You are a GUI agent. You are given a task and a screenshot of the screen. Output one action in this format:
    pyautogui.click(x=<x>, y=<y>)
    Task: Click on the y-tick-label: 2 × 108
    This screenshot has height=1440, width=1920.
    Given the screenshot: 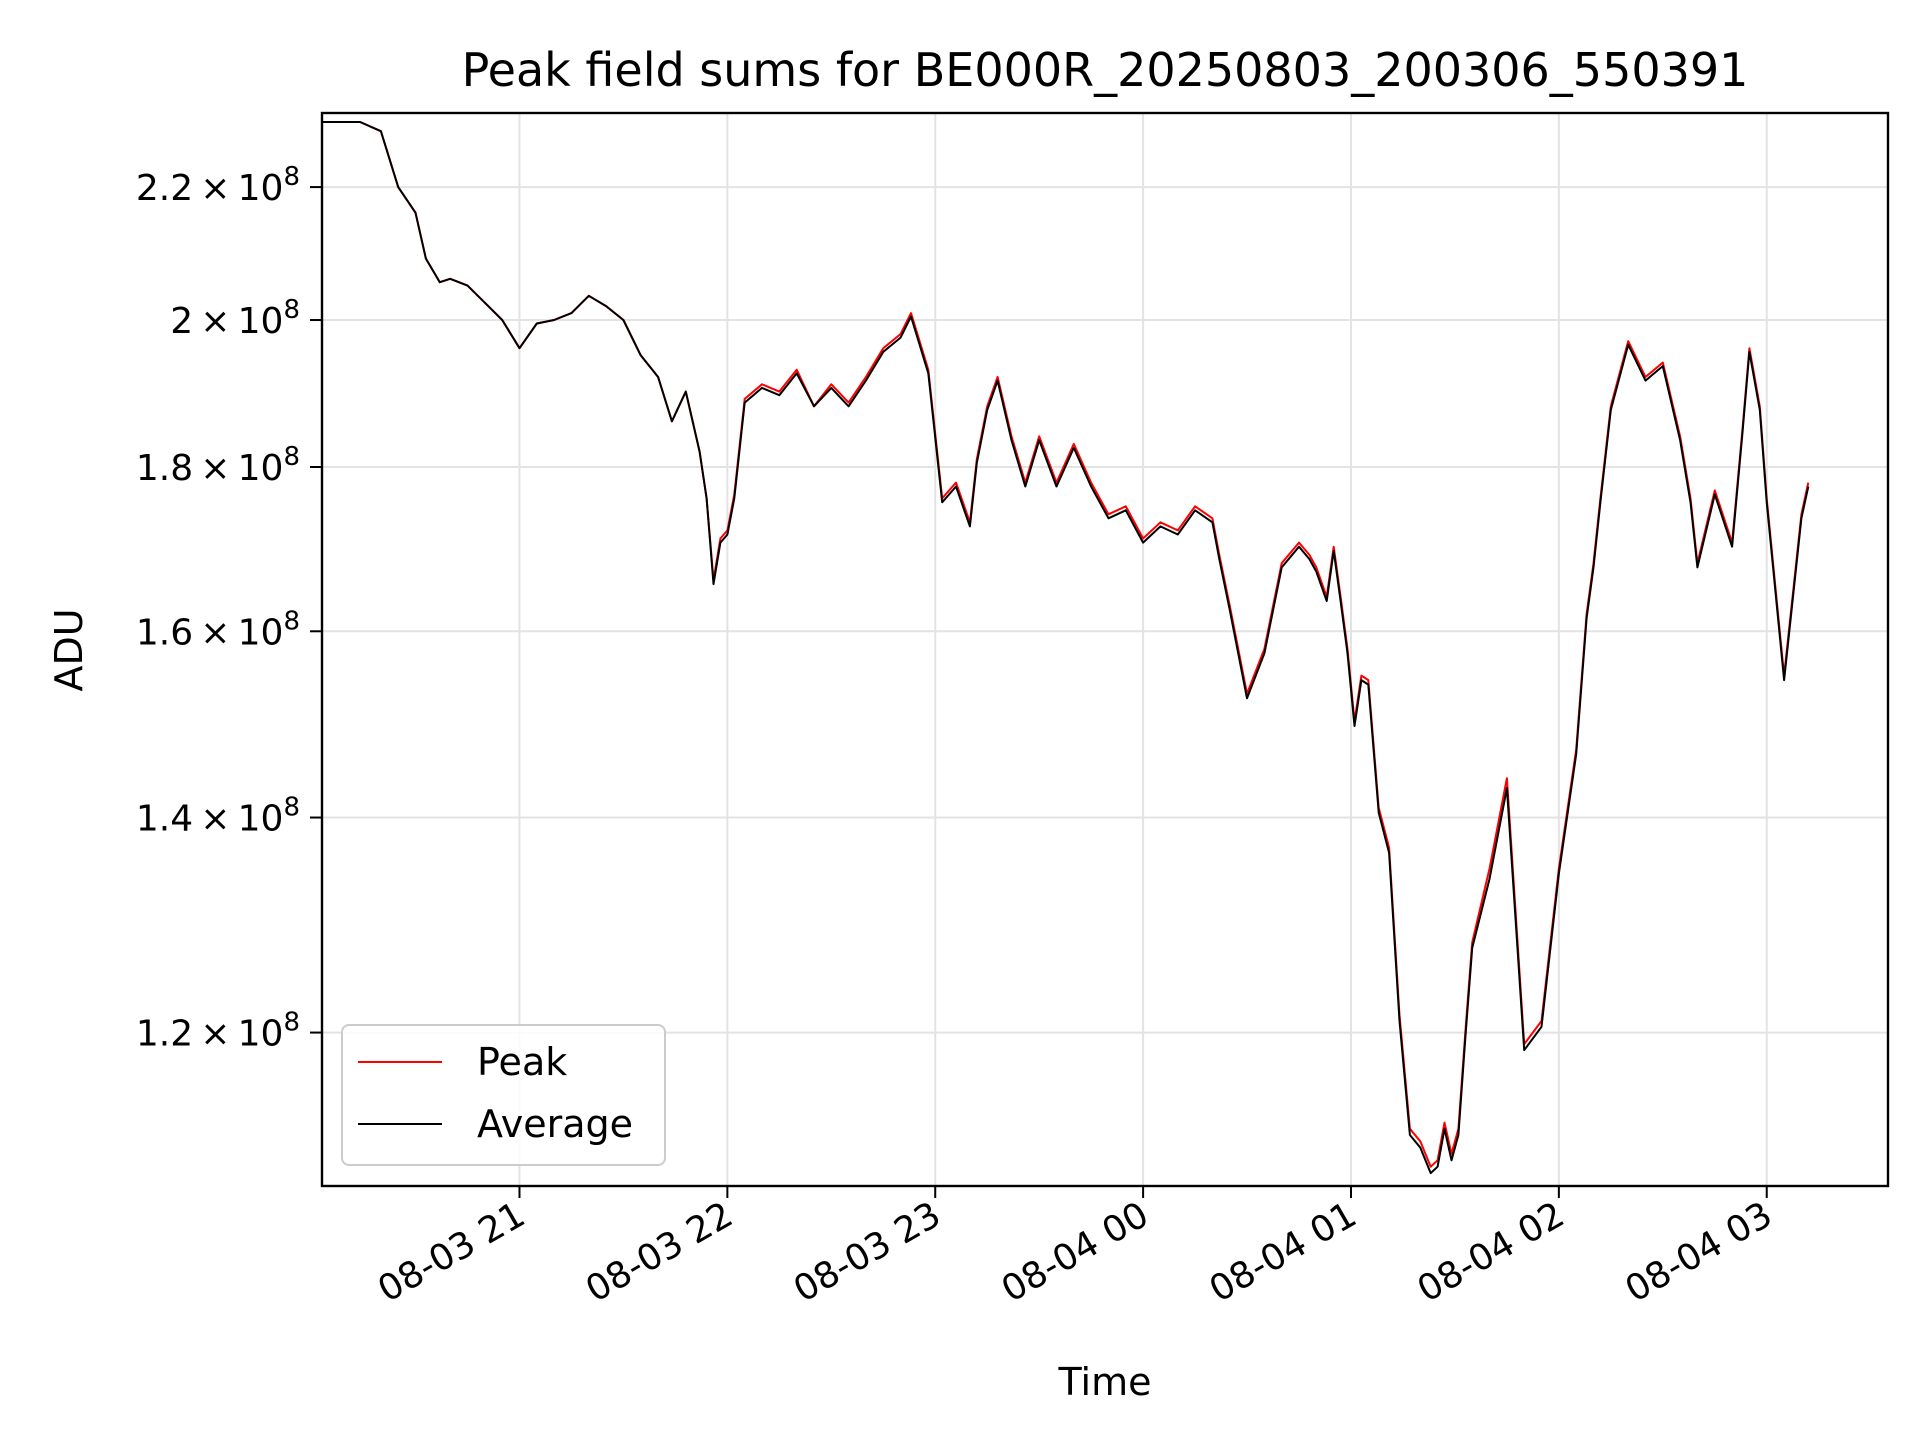 What is the action you would take?
    pyautogui.click(x=235, y=318)
    